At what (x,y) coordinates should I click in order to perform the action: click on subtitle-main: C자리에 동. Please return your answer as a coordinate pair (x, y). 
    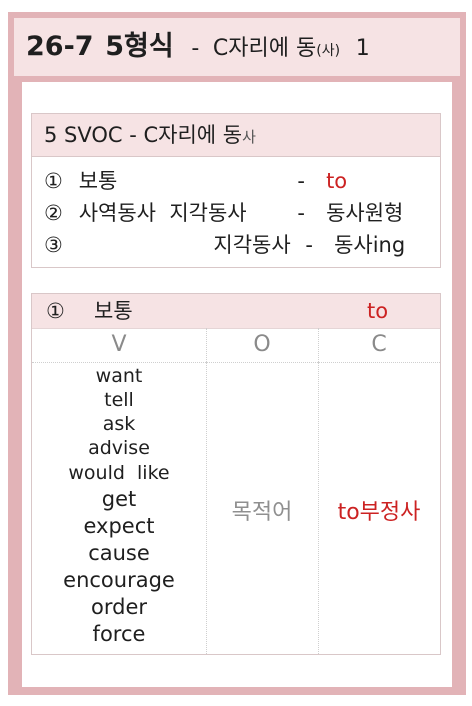
    Looking at the image, I should click on (264, 48).